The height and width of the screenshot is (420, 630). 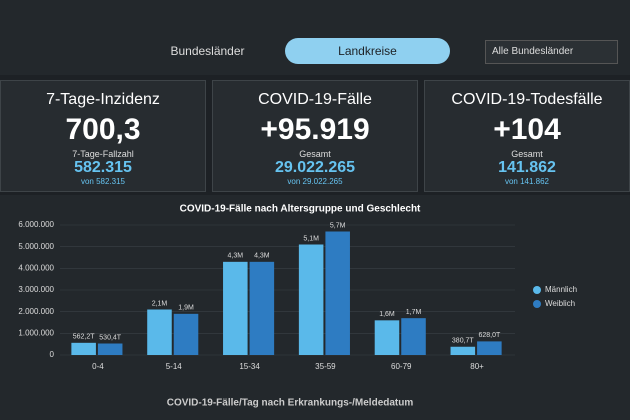 I want to click on value-label: 562,2T, so click(x=84, y=337).